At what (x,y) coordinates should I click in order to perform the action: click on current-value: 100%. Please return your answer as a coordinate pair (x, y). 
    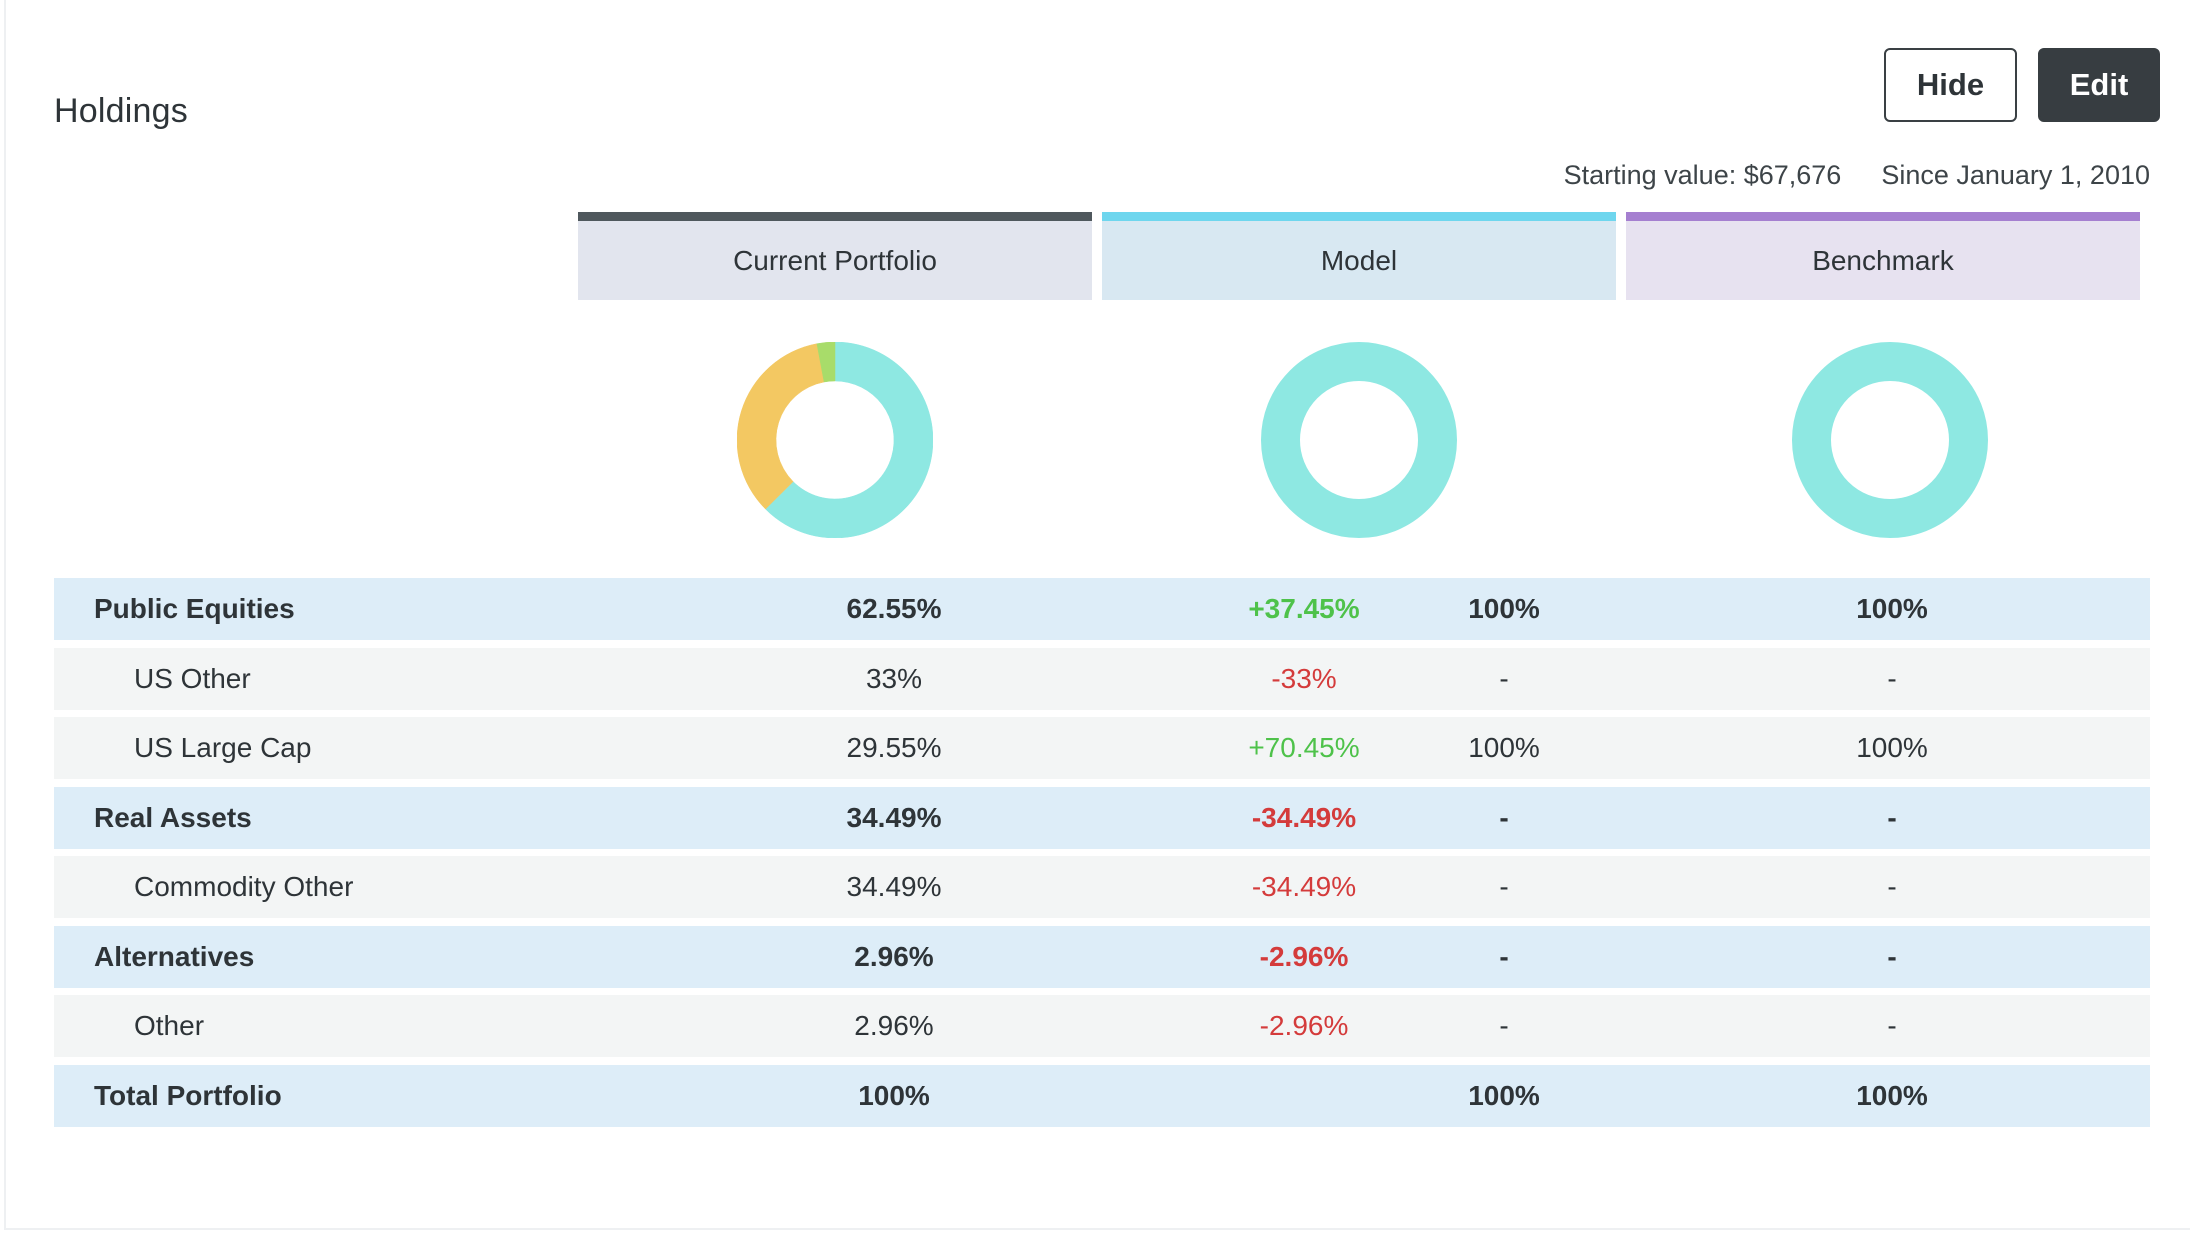
    Looking at the image, I should click on (894, 1095).